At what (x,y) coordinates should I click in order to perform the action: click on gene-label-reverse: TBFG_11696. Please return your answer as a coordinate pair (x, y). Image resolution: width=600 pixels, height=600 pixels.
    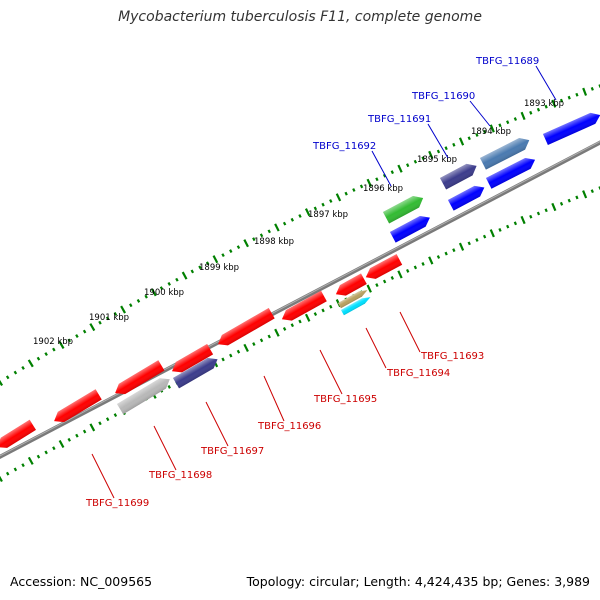
    Looking at the image, I should click on (289, 426).